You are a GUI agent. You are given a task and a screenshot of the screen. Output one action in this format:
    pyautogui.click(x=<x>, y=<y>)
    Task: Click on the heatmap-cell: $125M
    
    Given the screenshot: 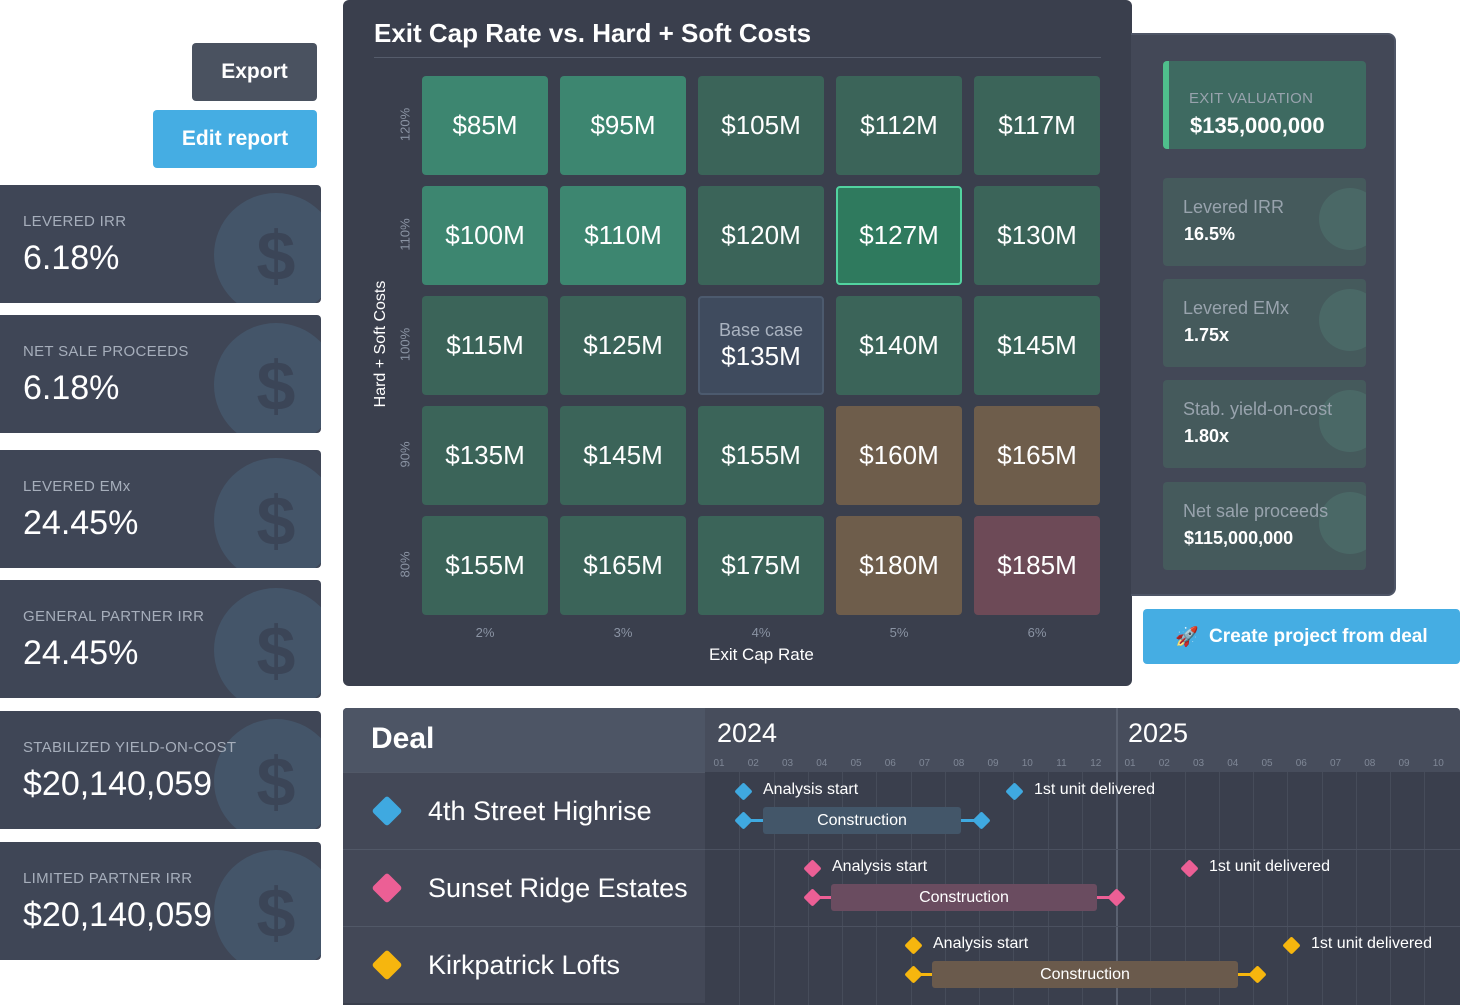 What is the action you would take?
    pyautogui.click(x=623, y=345)
    